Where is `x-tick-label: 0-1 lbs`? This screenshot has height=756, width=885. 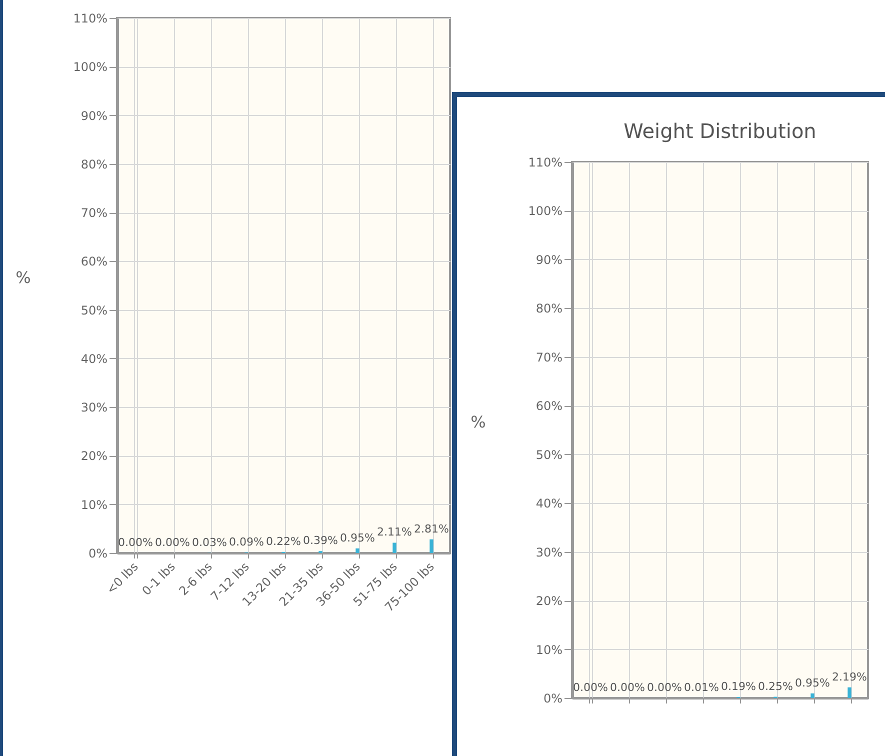
x-tick-label: 0-1 lbs is located at coordinates (158, 579).